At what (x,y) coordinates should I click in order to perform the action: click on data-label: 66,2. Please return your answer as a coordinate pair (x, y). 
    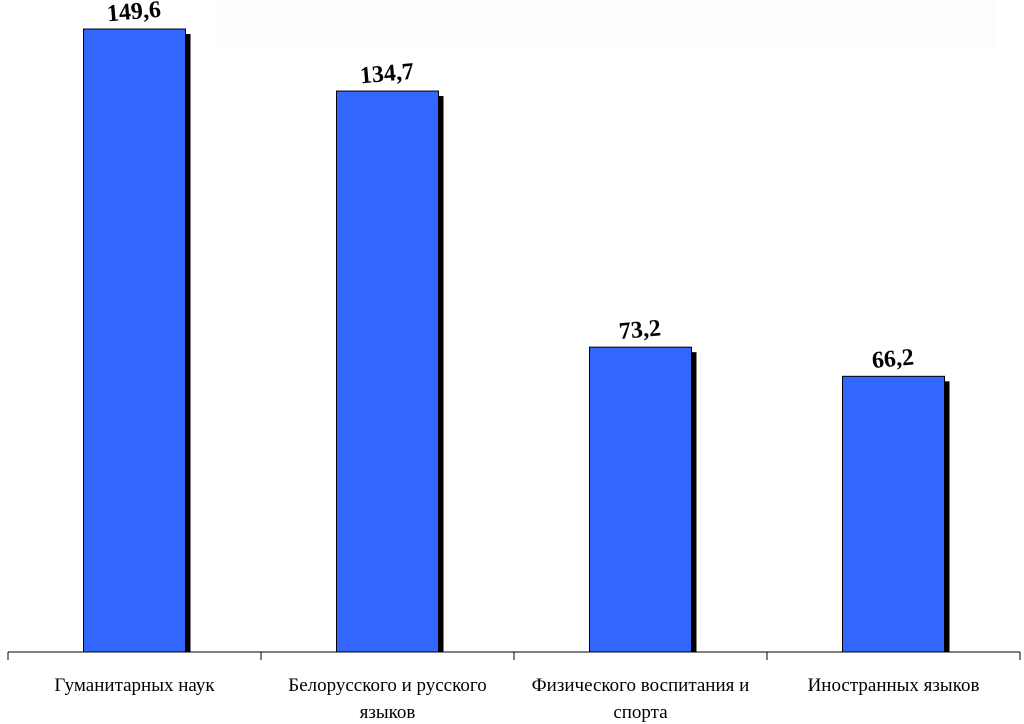
    Looking at the image, I should click on (893, 360).